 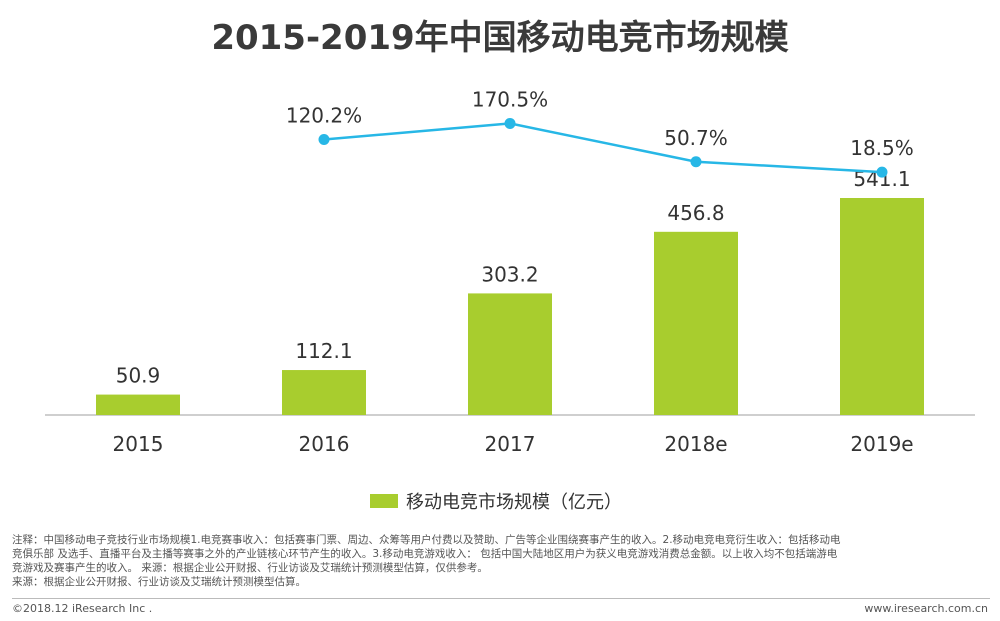 I want to click on growth-label: 50.7%, so click(x=696, y=138).